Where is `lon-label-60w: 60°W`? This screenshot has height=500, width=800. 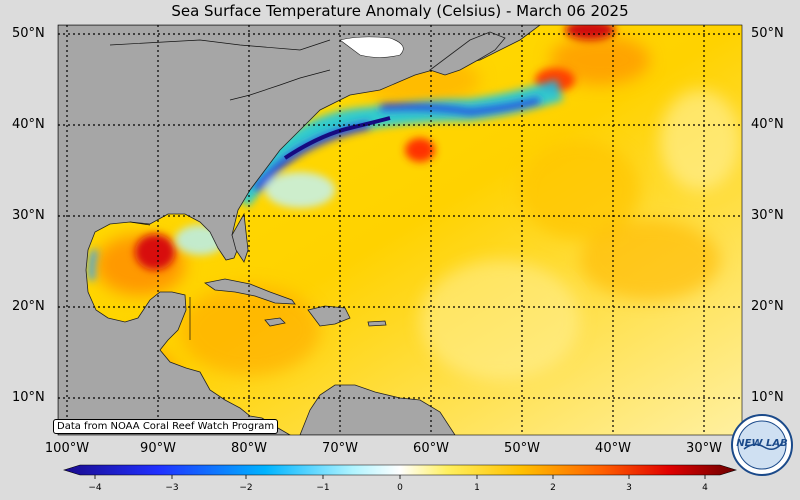
lon-label-60w: 60°W is located at coordinates (431, 448).